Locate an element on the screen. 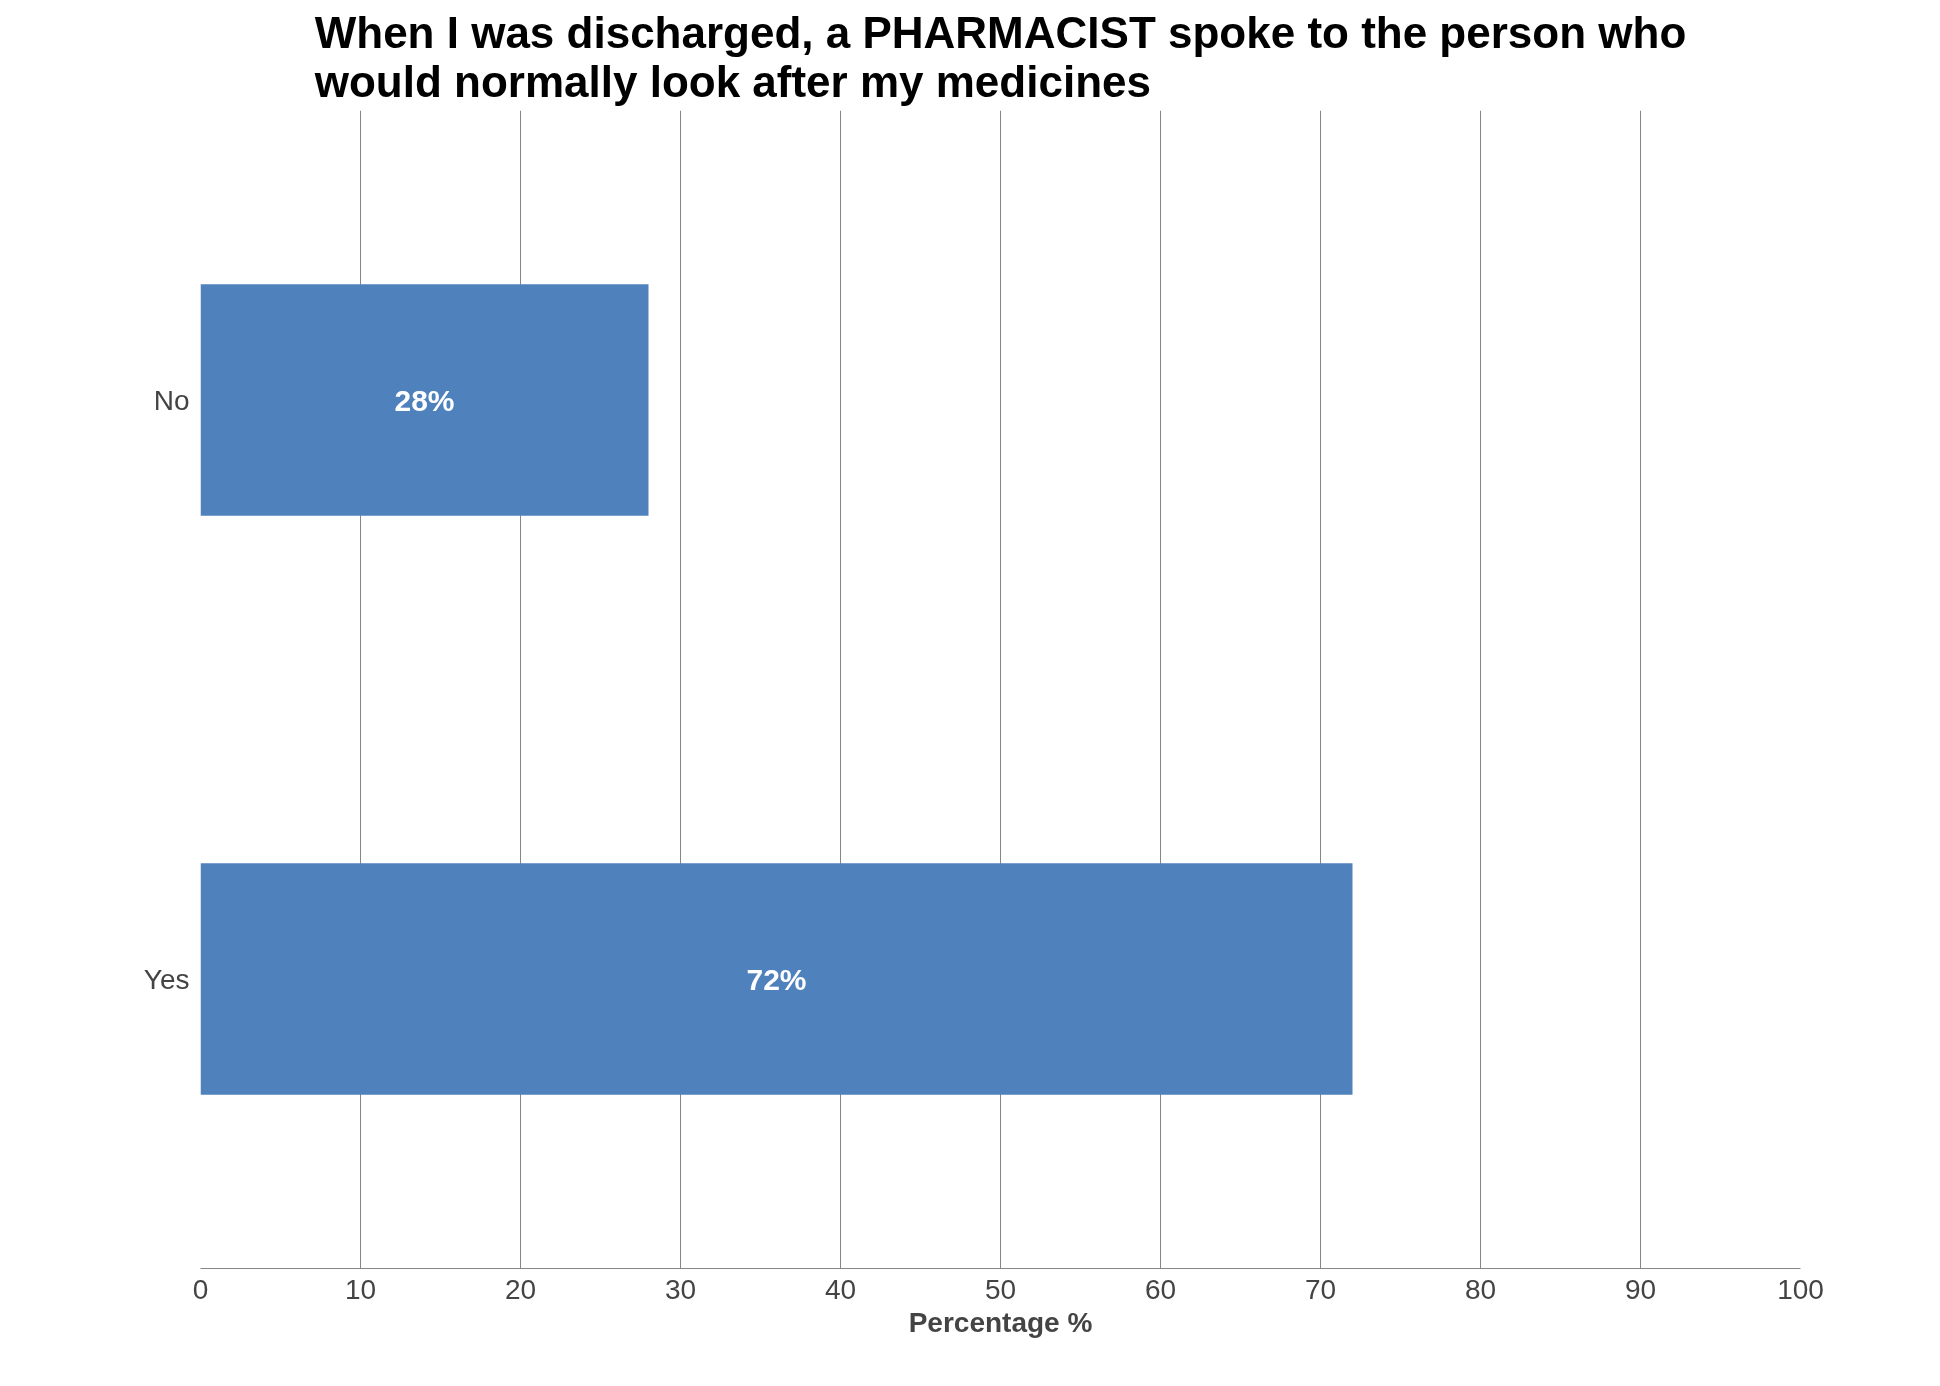 The width and height of the screenshot is (1940, 1386). x-tick-label: 60 is located at coordinates (1160, 1289).